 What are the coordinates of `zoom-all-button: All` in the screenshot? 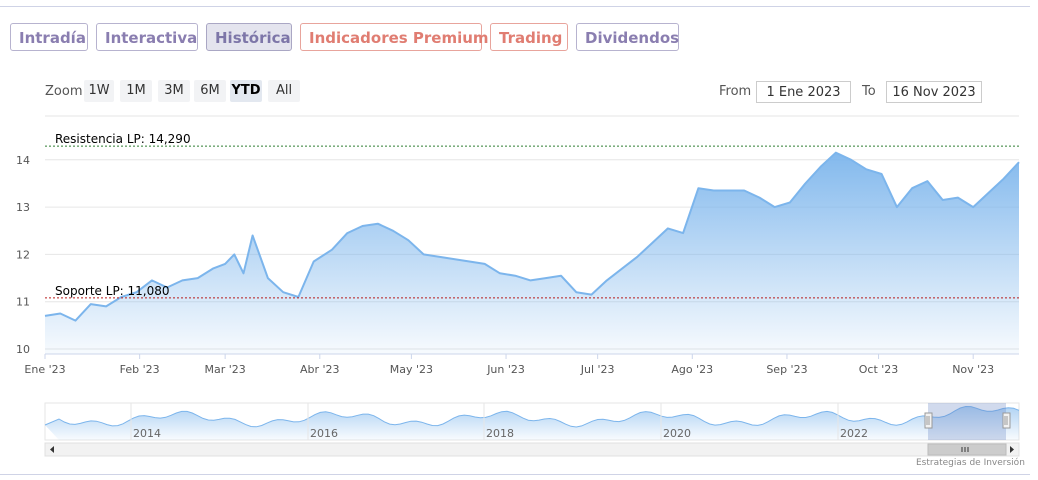 It's located at (284, 91).